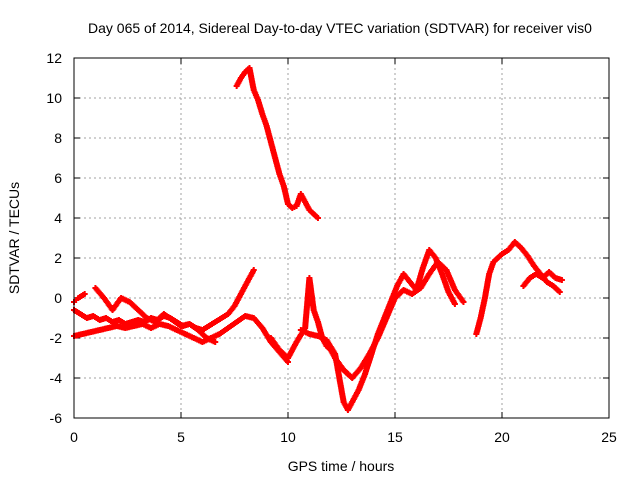 This screenshot has height=480, width=640. Describe the element at coordinates (54, 98) in the screenshot. I see `y-tick-label: 10` at that location.